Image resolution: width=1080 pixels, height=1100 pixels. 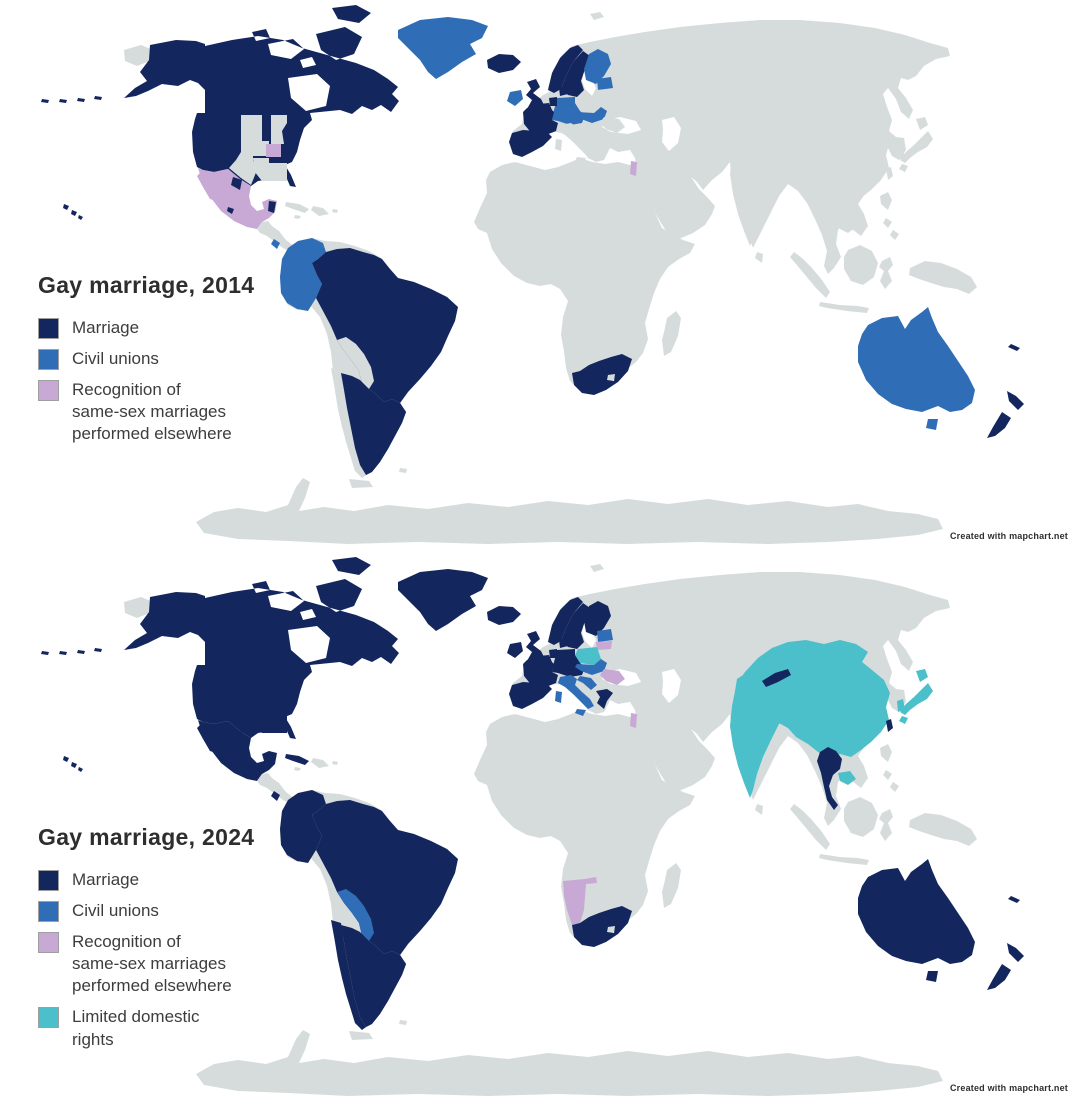 I want to click on region-israel, so click(x=633, y=168).